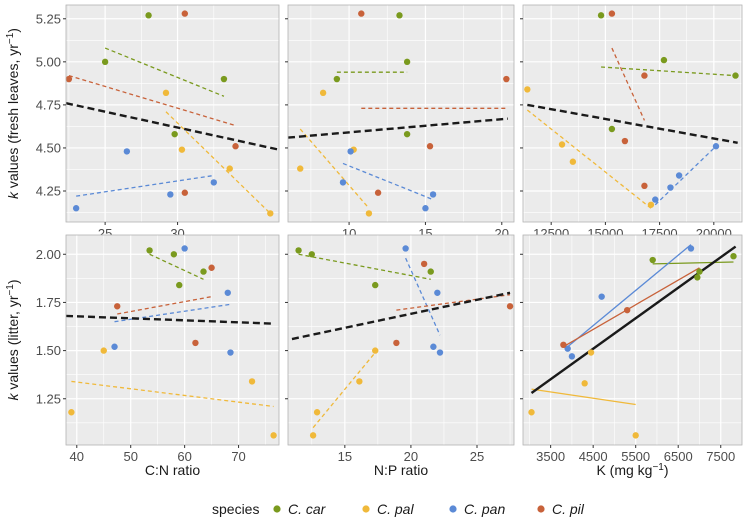  Describe the element at coordinates (484, 509) in the screenshot. I see `legend-label-c-pan: C. pan` at that location.